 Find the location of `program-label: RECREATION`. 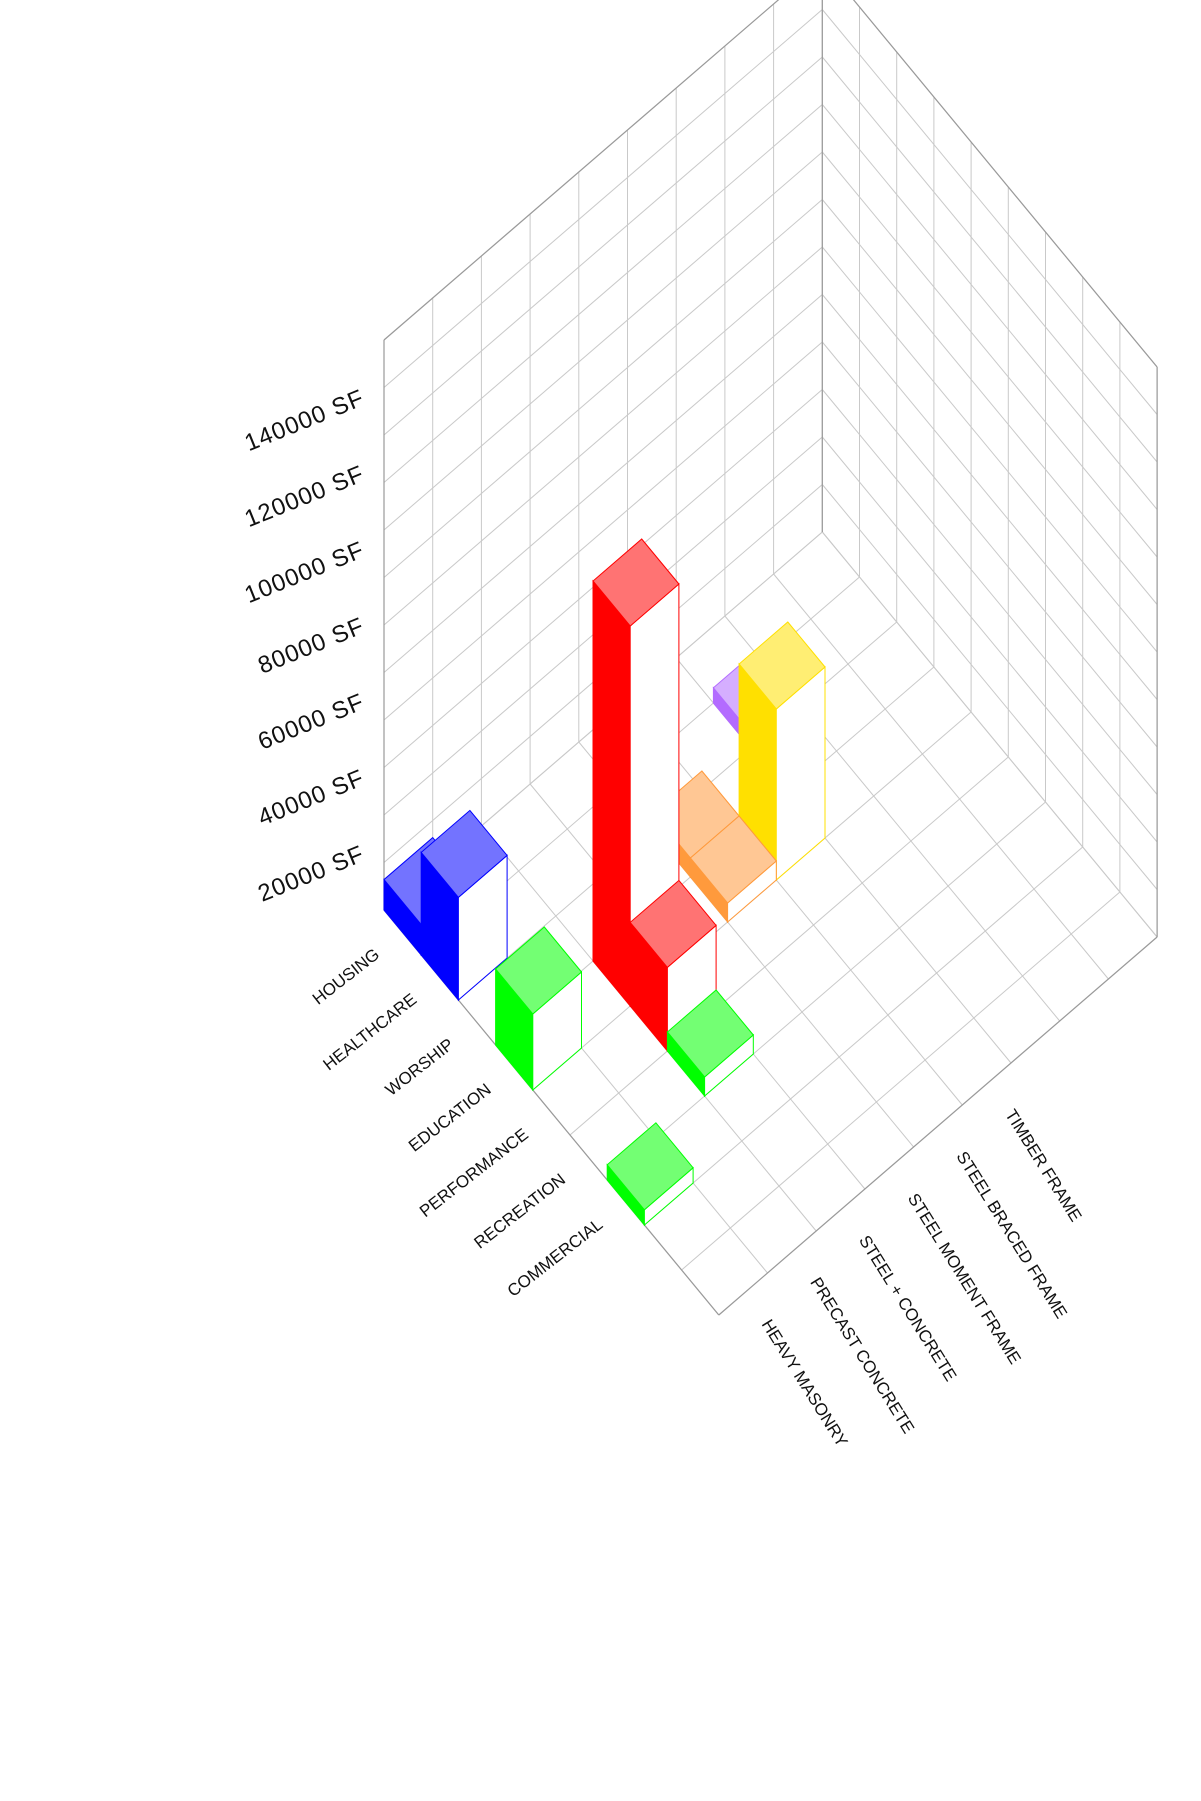

program-label: RECREATION is located at coordinates (520, 1211).